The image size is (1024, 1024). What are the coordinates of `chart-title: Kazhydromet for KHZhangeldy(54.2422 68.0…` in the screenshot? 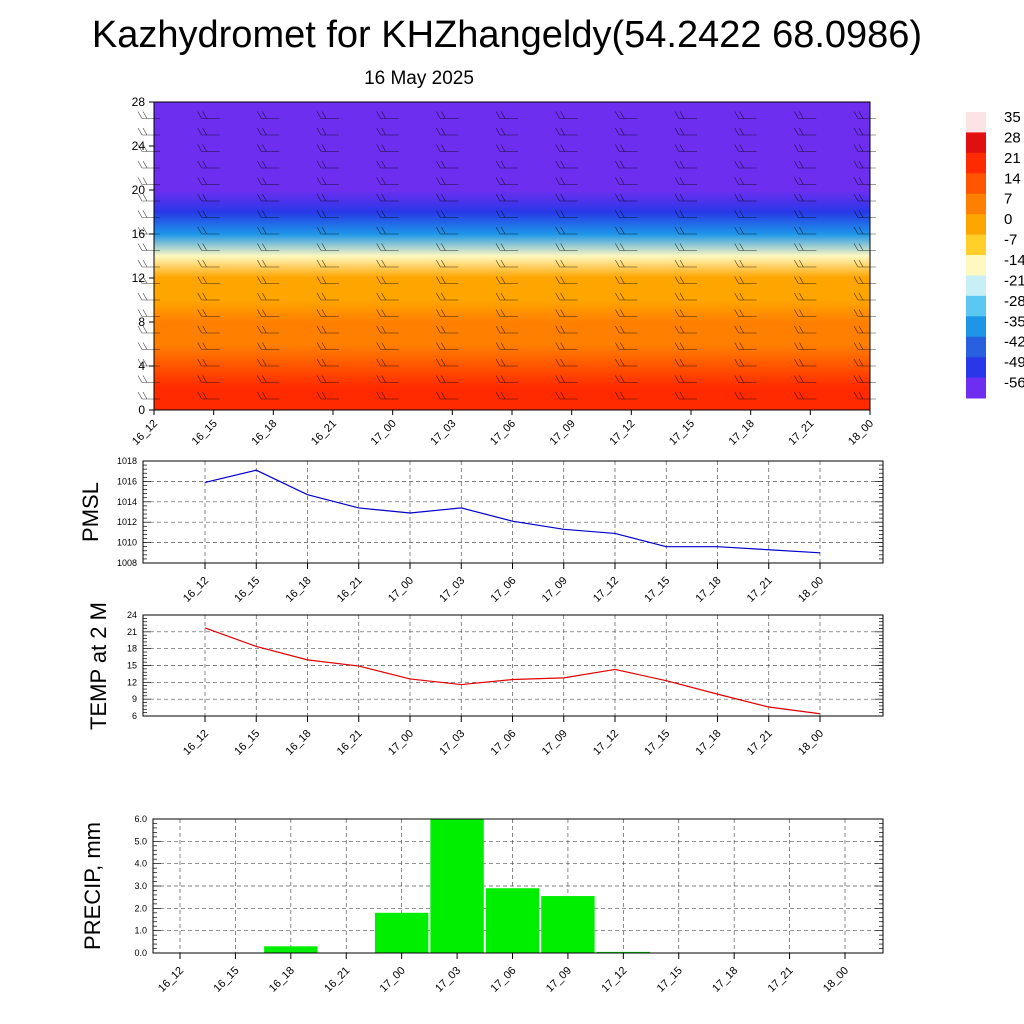 It's located at (507, 35).